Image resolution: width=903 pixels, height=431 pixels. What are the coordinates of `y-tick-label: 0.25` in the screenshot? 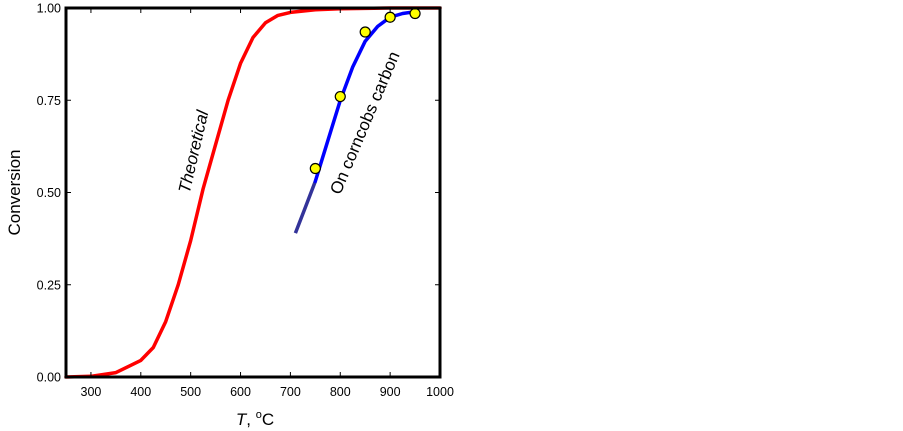 It's located at (49, 285).